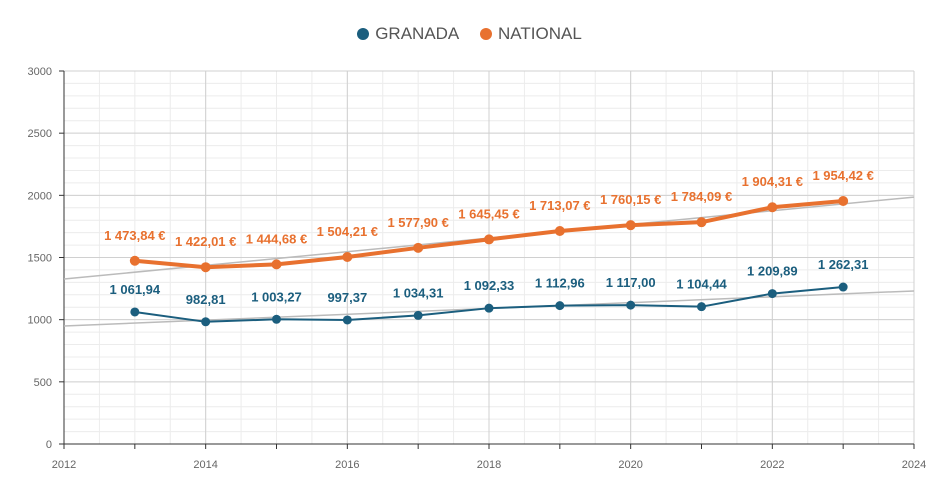 The width and height of the screenshot is (939, 501). Describe the element at coordinates (134, 235) in the screenshot. I see `data-label-national: 1 473,84 €` at that location.